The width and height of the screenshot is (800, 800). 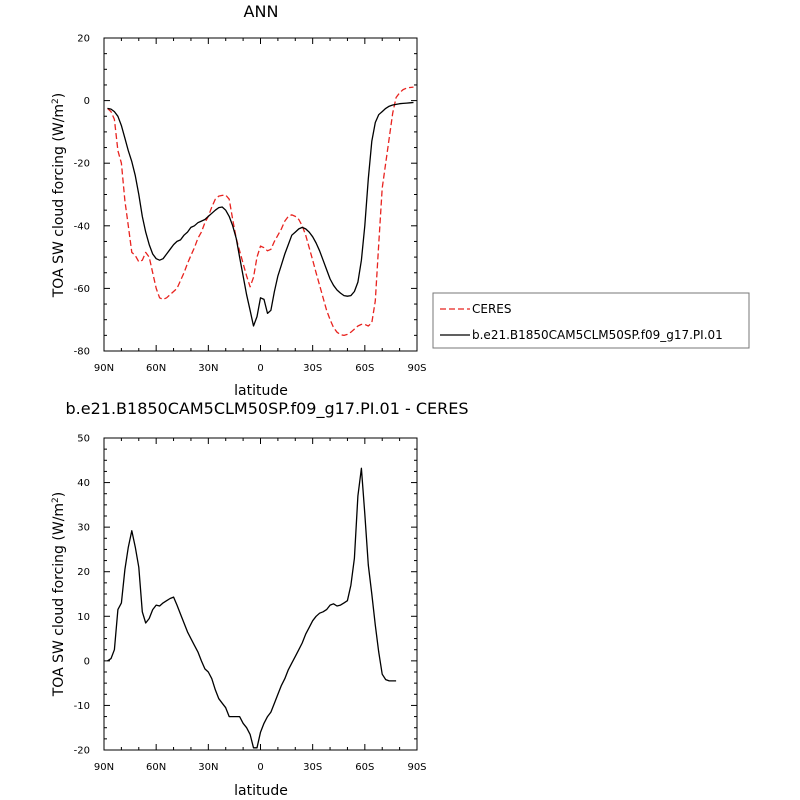 I want to click on panel1-ytick-label: 0, so click(x=87, y=101).